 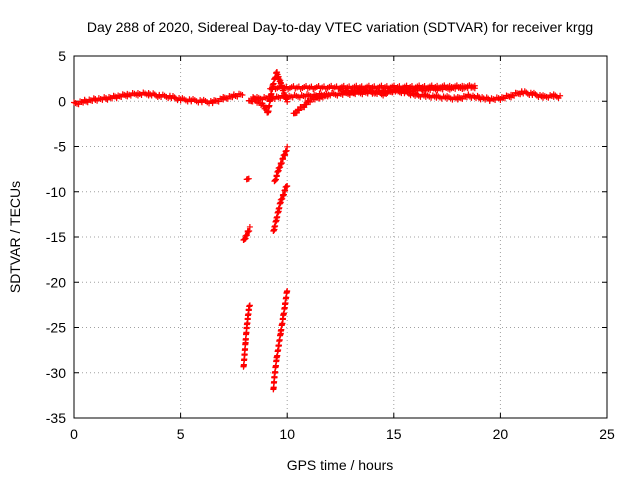 I want to click on x-tick-label: 0, so click(x=74, y=434).